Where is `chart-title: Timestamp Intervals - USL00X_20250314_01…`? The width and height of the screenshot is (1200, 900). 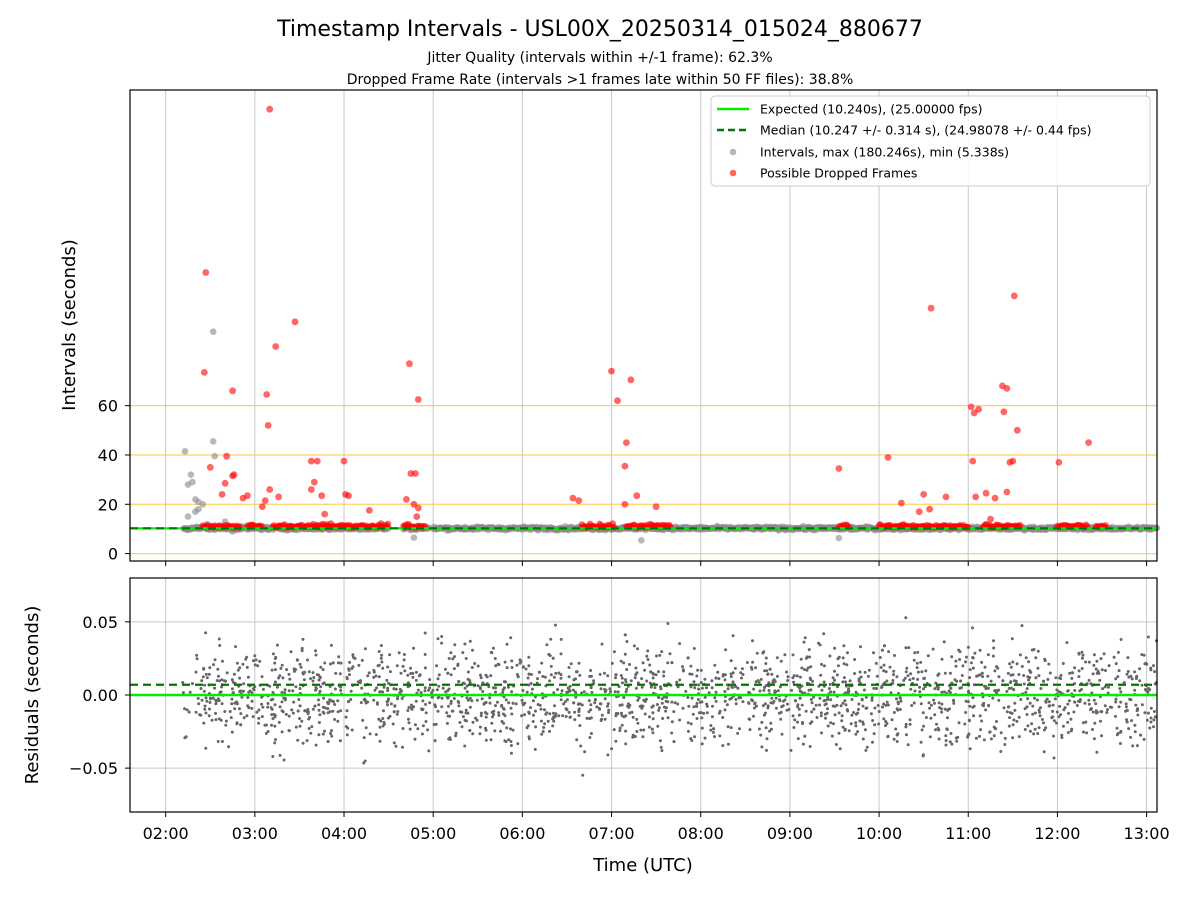
chart-title: Timestamp Intervals - USL00X_20250314_01… is located at coordinates (599, 29).